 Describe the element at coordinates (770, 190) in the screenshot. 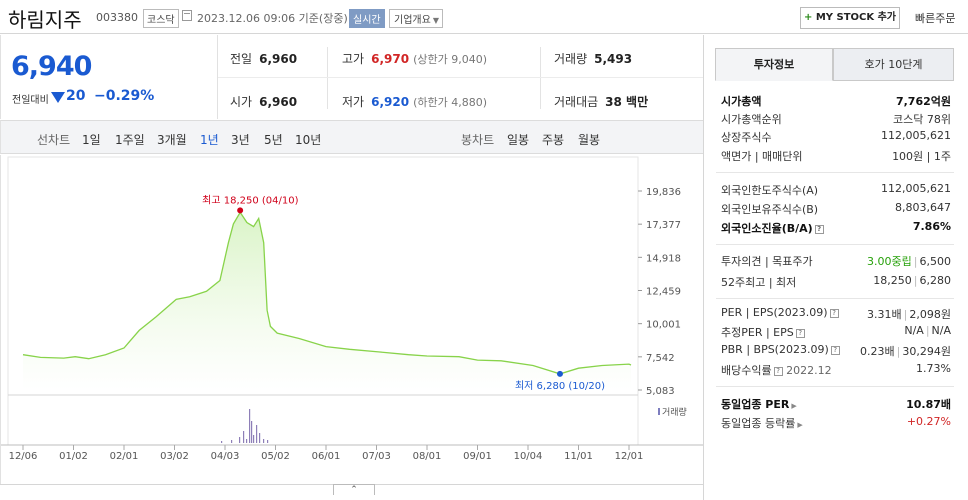

I see `info-label: 외국인한도주식수(A)` at that location.